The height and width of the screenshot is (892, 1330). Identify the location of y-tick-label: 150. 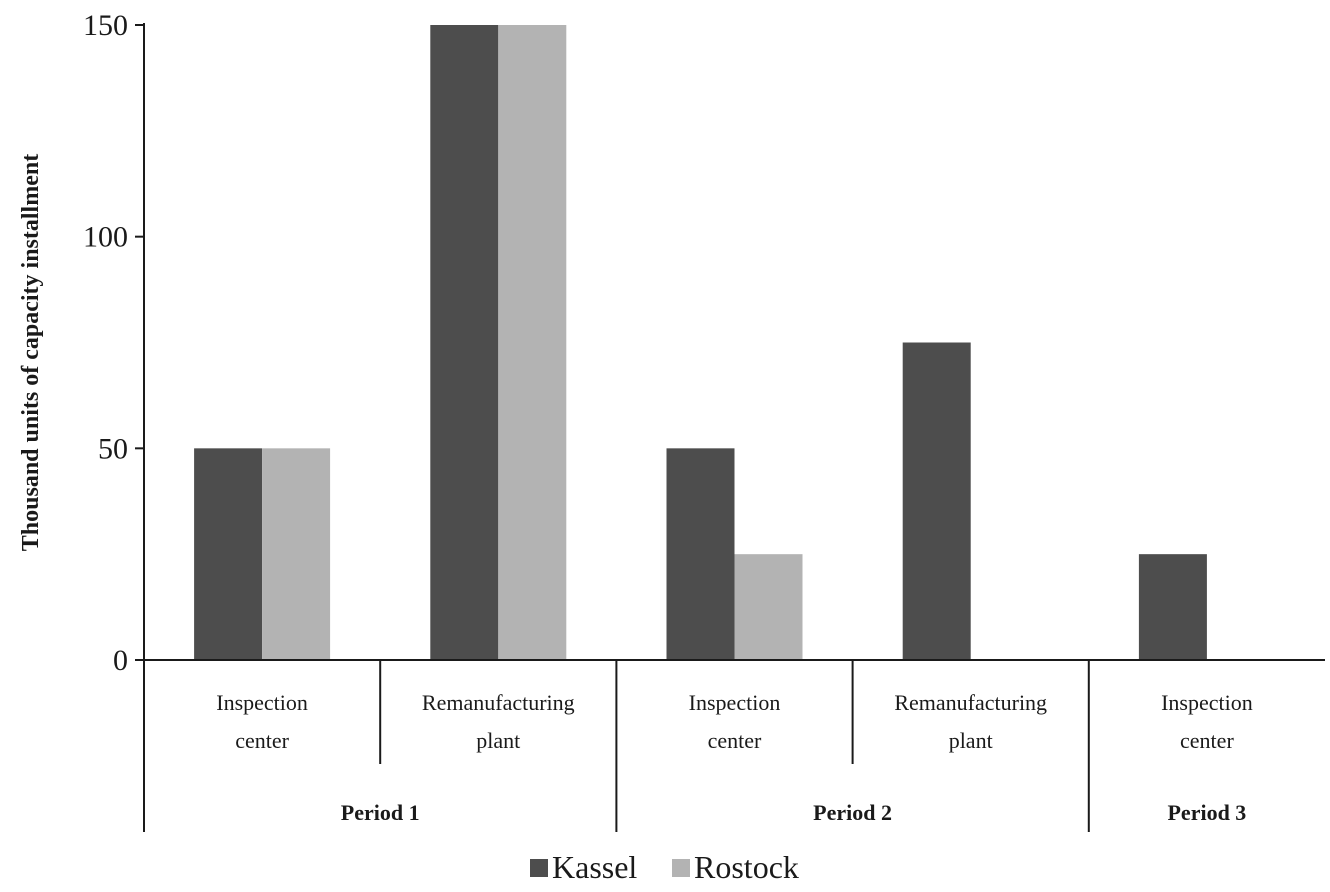
(105, 25).